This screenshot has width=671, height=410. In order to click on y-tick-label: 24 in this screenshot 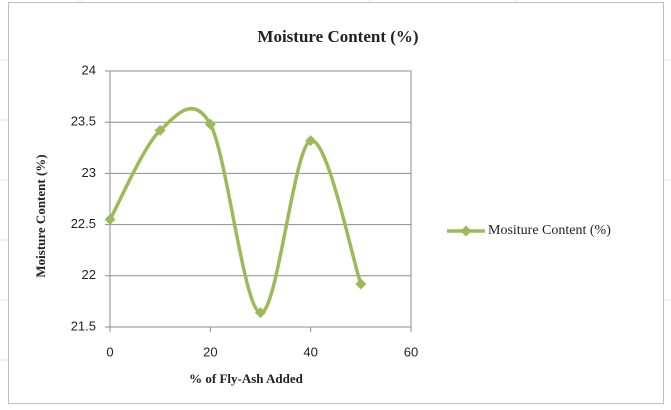, I will do `click(89, 69)`.